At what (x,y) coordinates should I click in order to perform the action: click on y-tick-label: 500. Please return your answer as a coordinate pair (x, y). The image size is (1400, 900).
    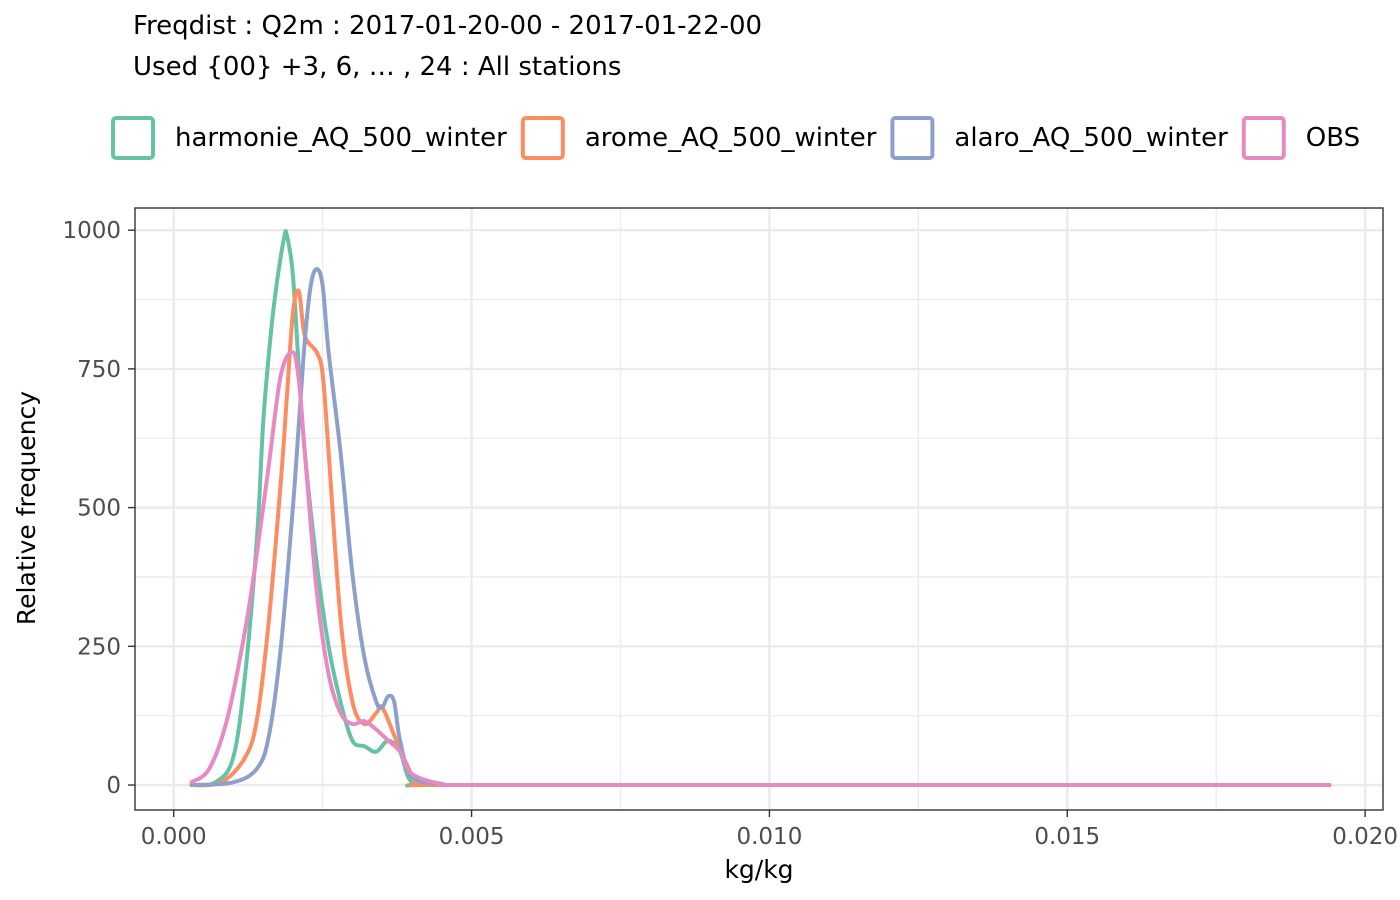
    Looking at the image, I should click on (99, 509).